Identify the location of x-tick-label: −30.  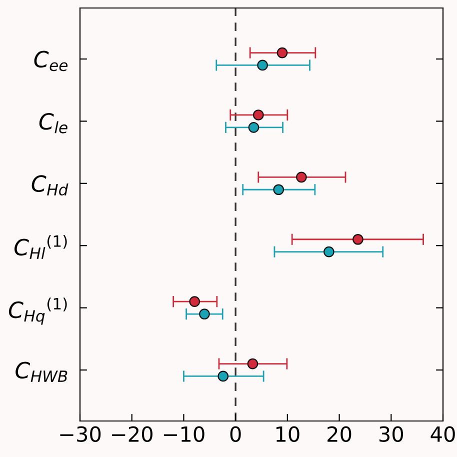
(80, 434).